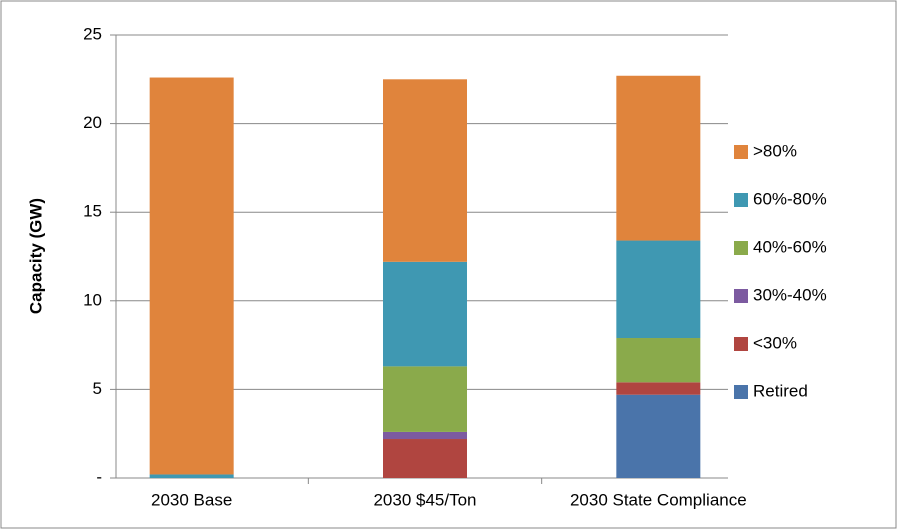  What do you see at coordinates (424, 499) in the screenshot?
I see `x-tick-label: 2030 $45/Ton` at bounding box center [424, 499].